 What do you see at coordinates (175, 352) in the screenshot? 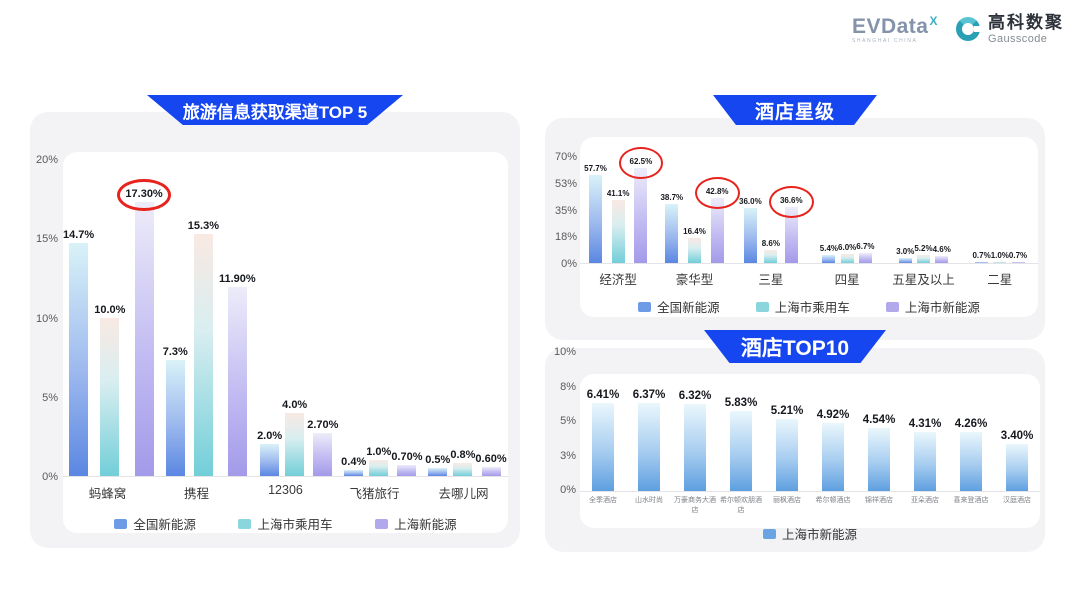
I see `value-label: 7.3%` at bounding box center [175, 352].